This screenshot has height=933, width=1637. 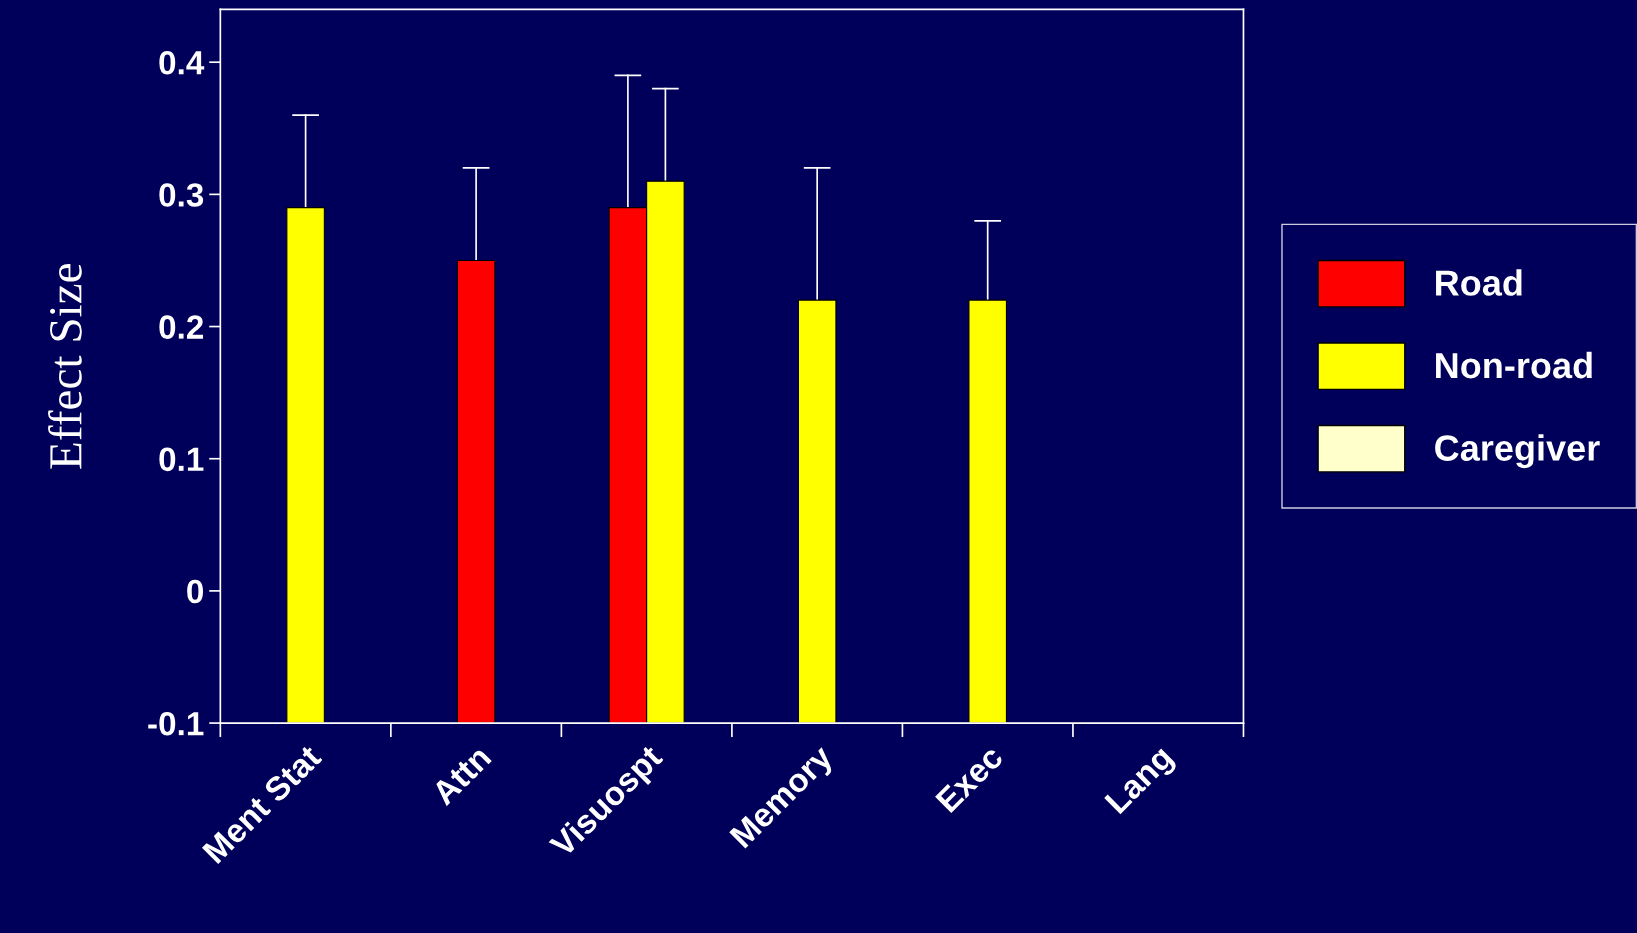 What do you see at coordinates (461, 775) in the screenshot?
I see `x-tick-label: Attn` at bounding box center [461, 775].